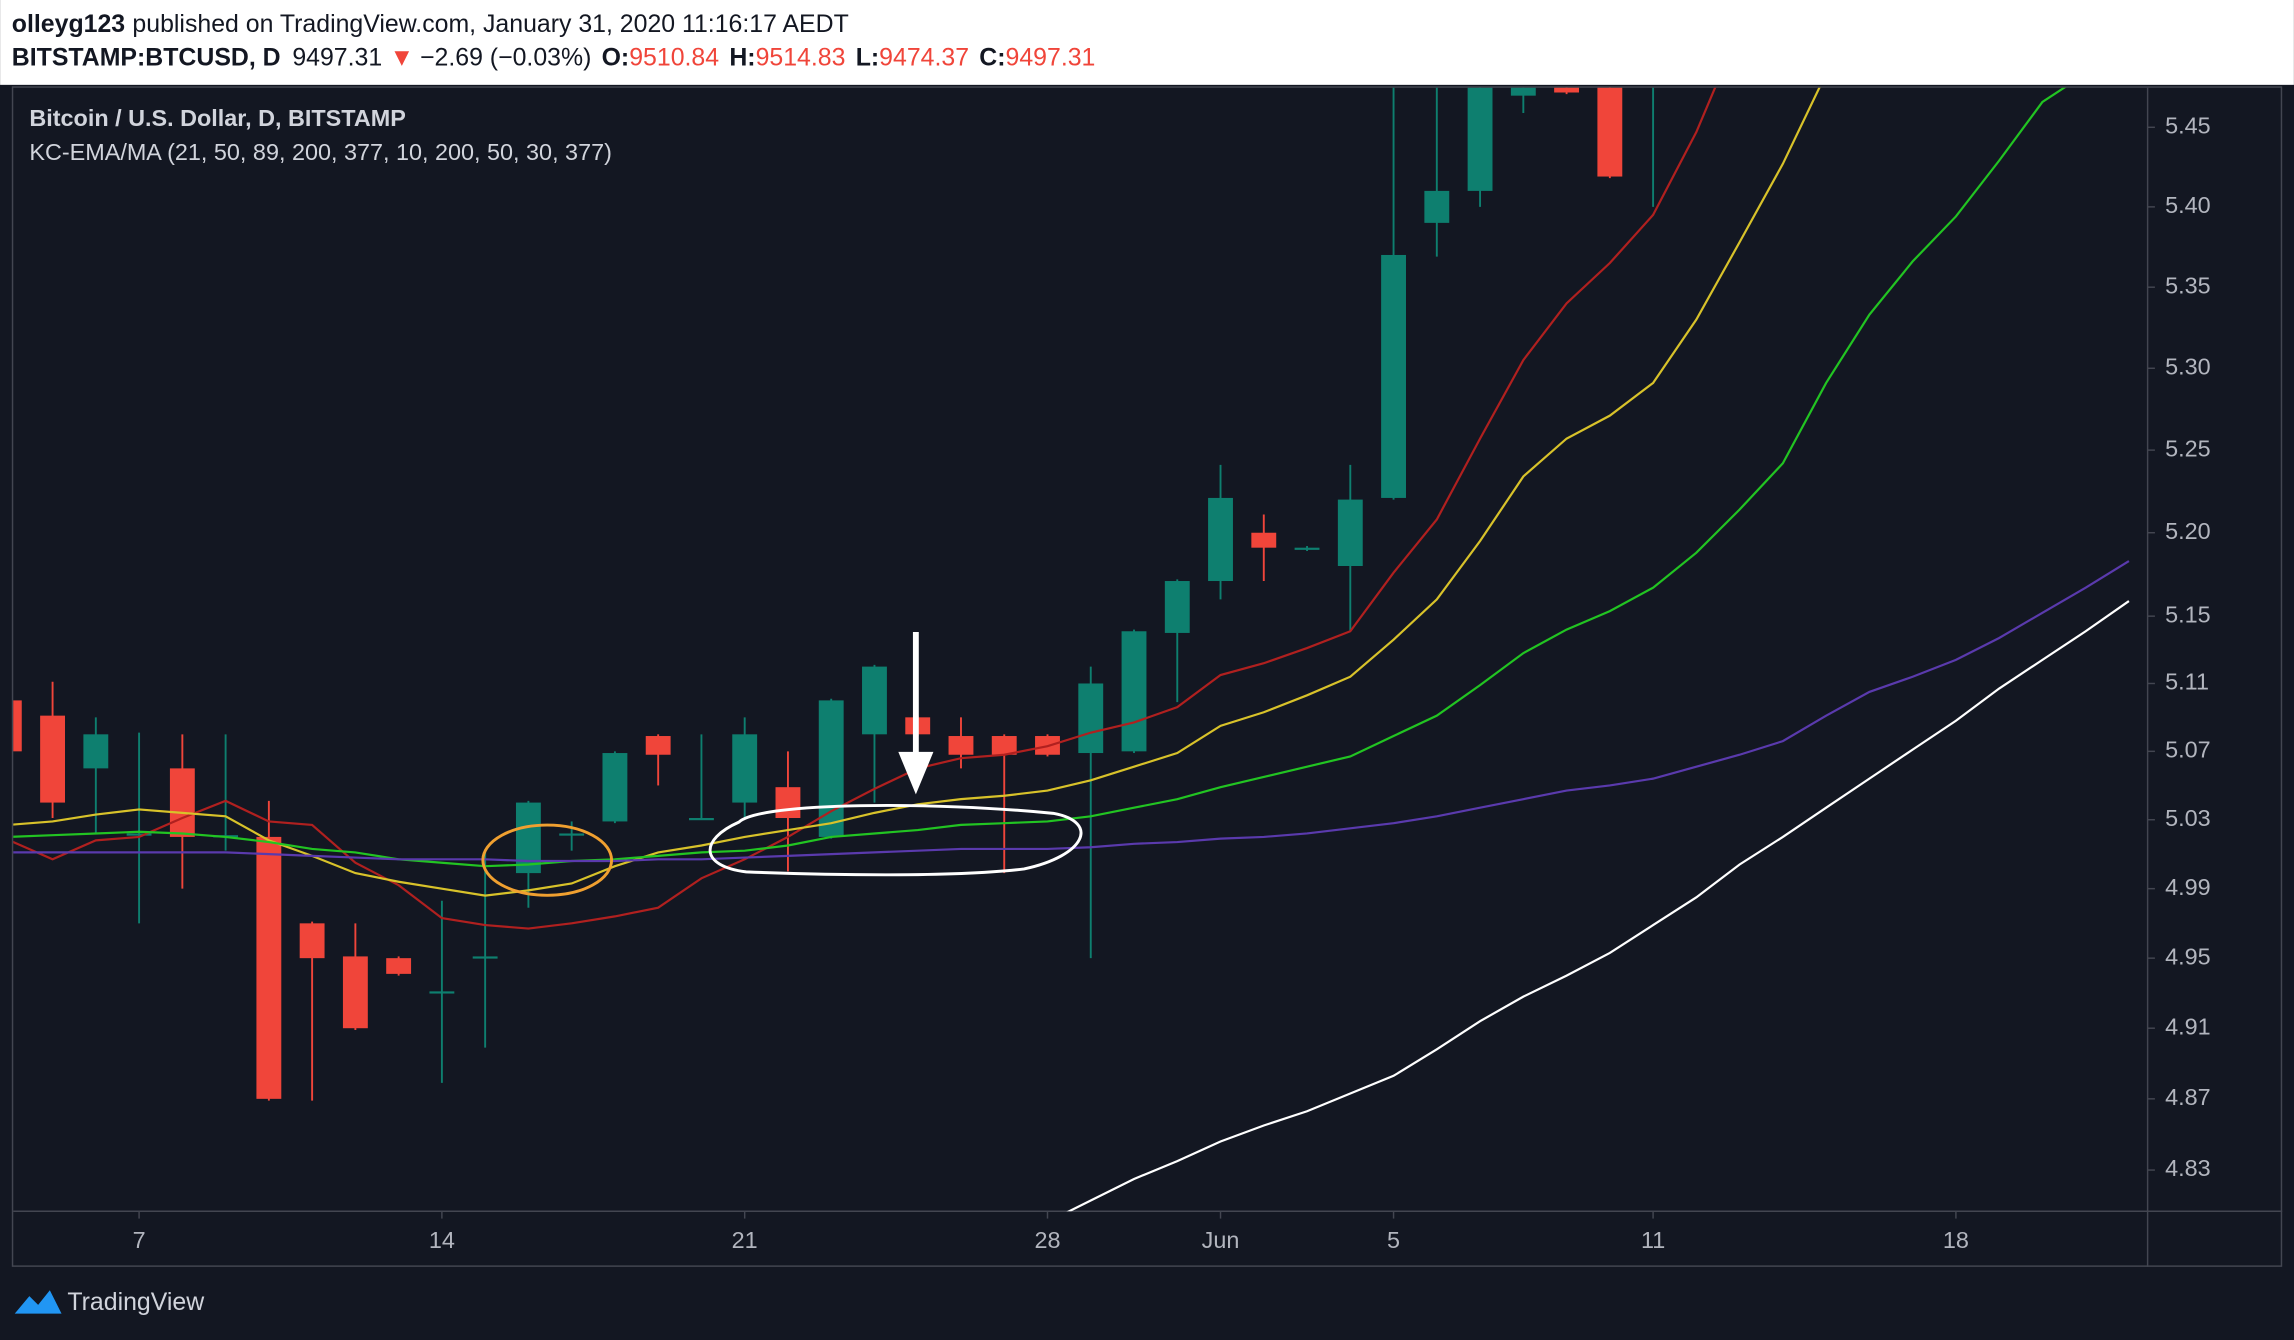  I want to click on x-tick-label: 11, so click(1653, 1240).